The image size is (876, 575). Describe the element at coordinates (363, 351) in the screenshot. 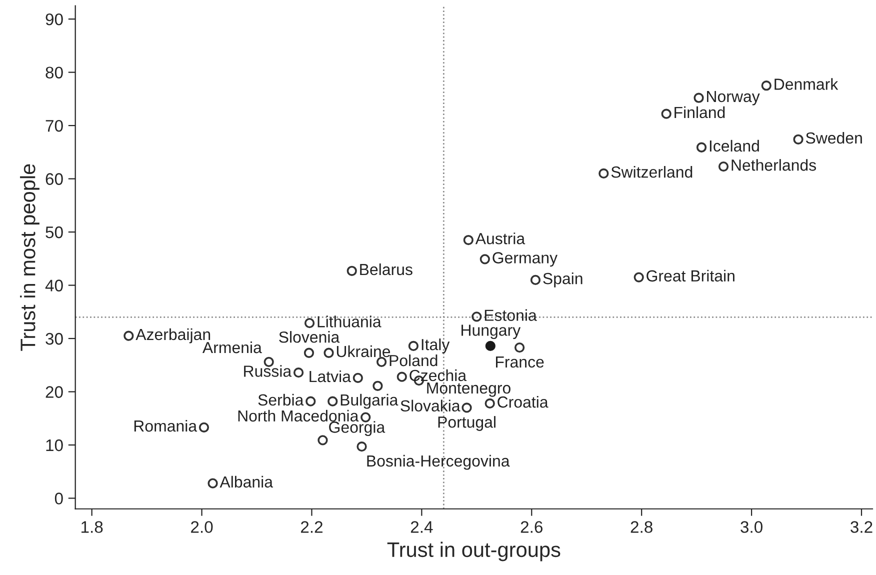

I see `annotation: Ukraine` at that location.